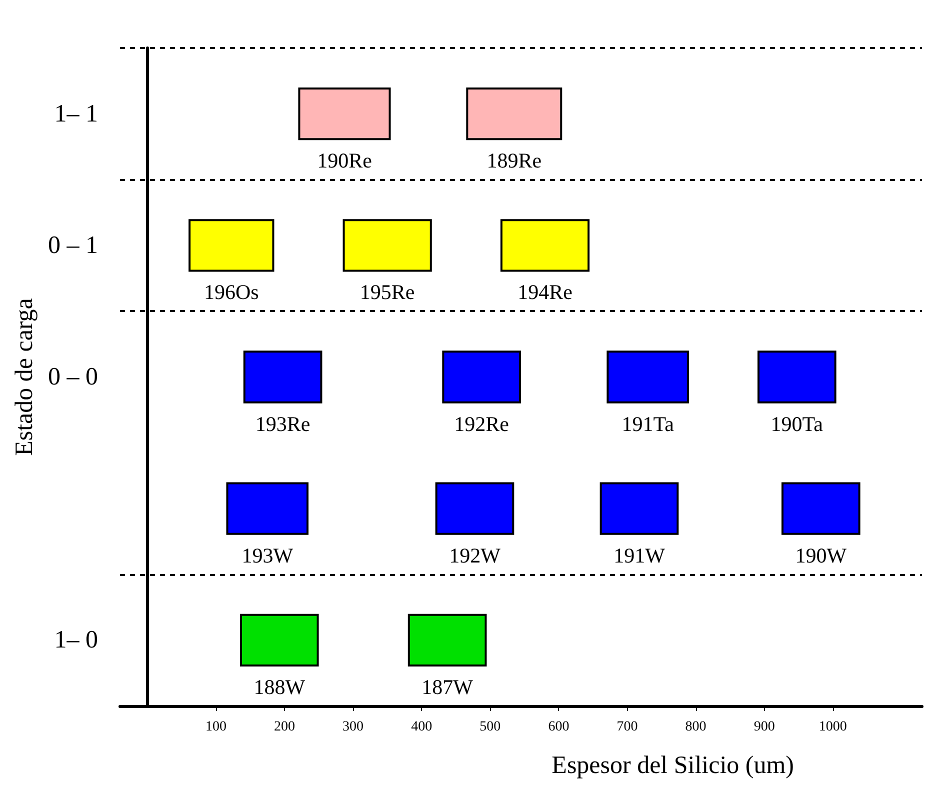 Image resolution: width=932 pixels, height=794 pixels. What do you see at coordinates (76, 640) in the screenshot?
I see `y-tick-label: 1– 0` at bounding box center [76, 640].